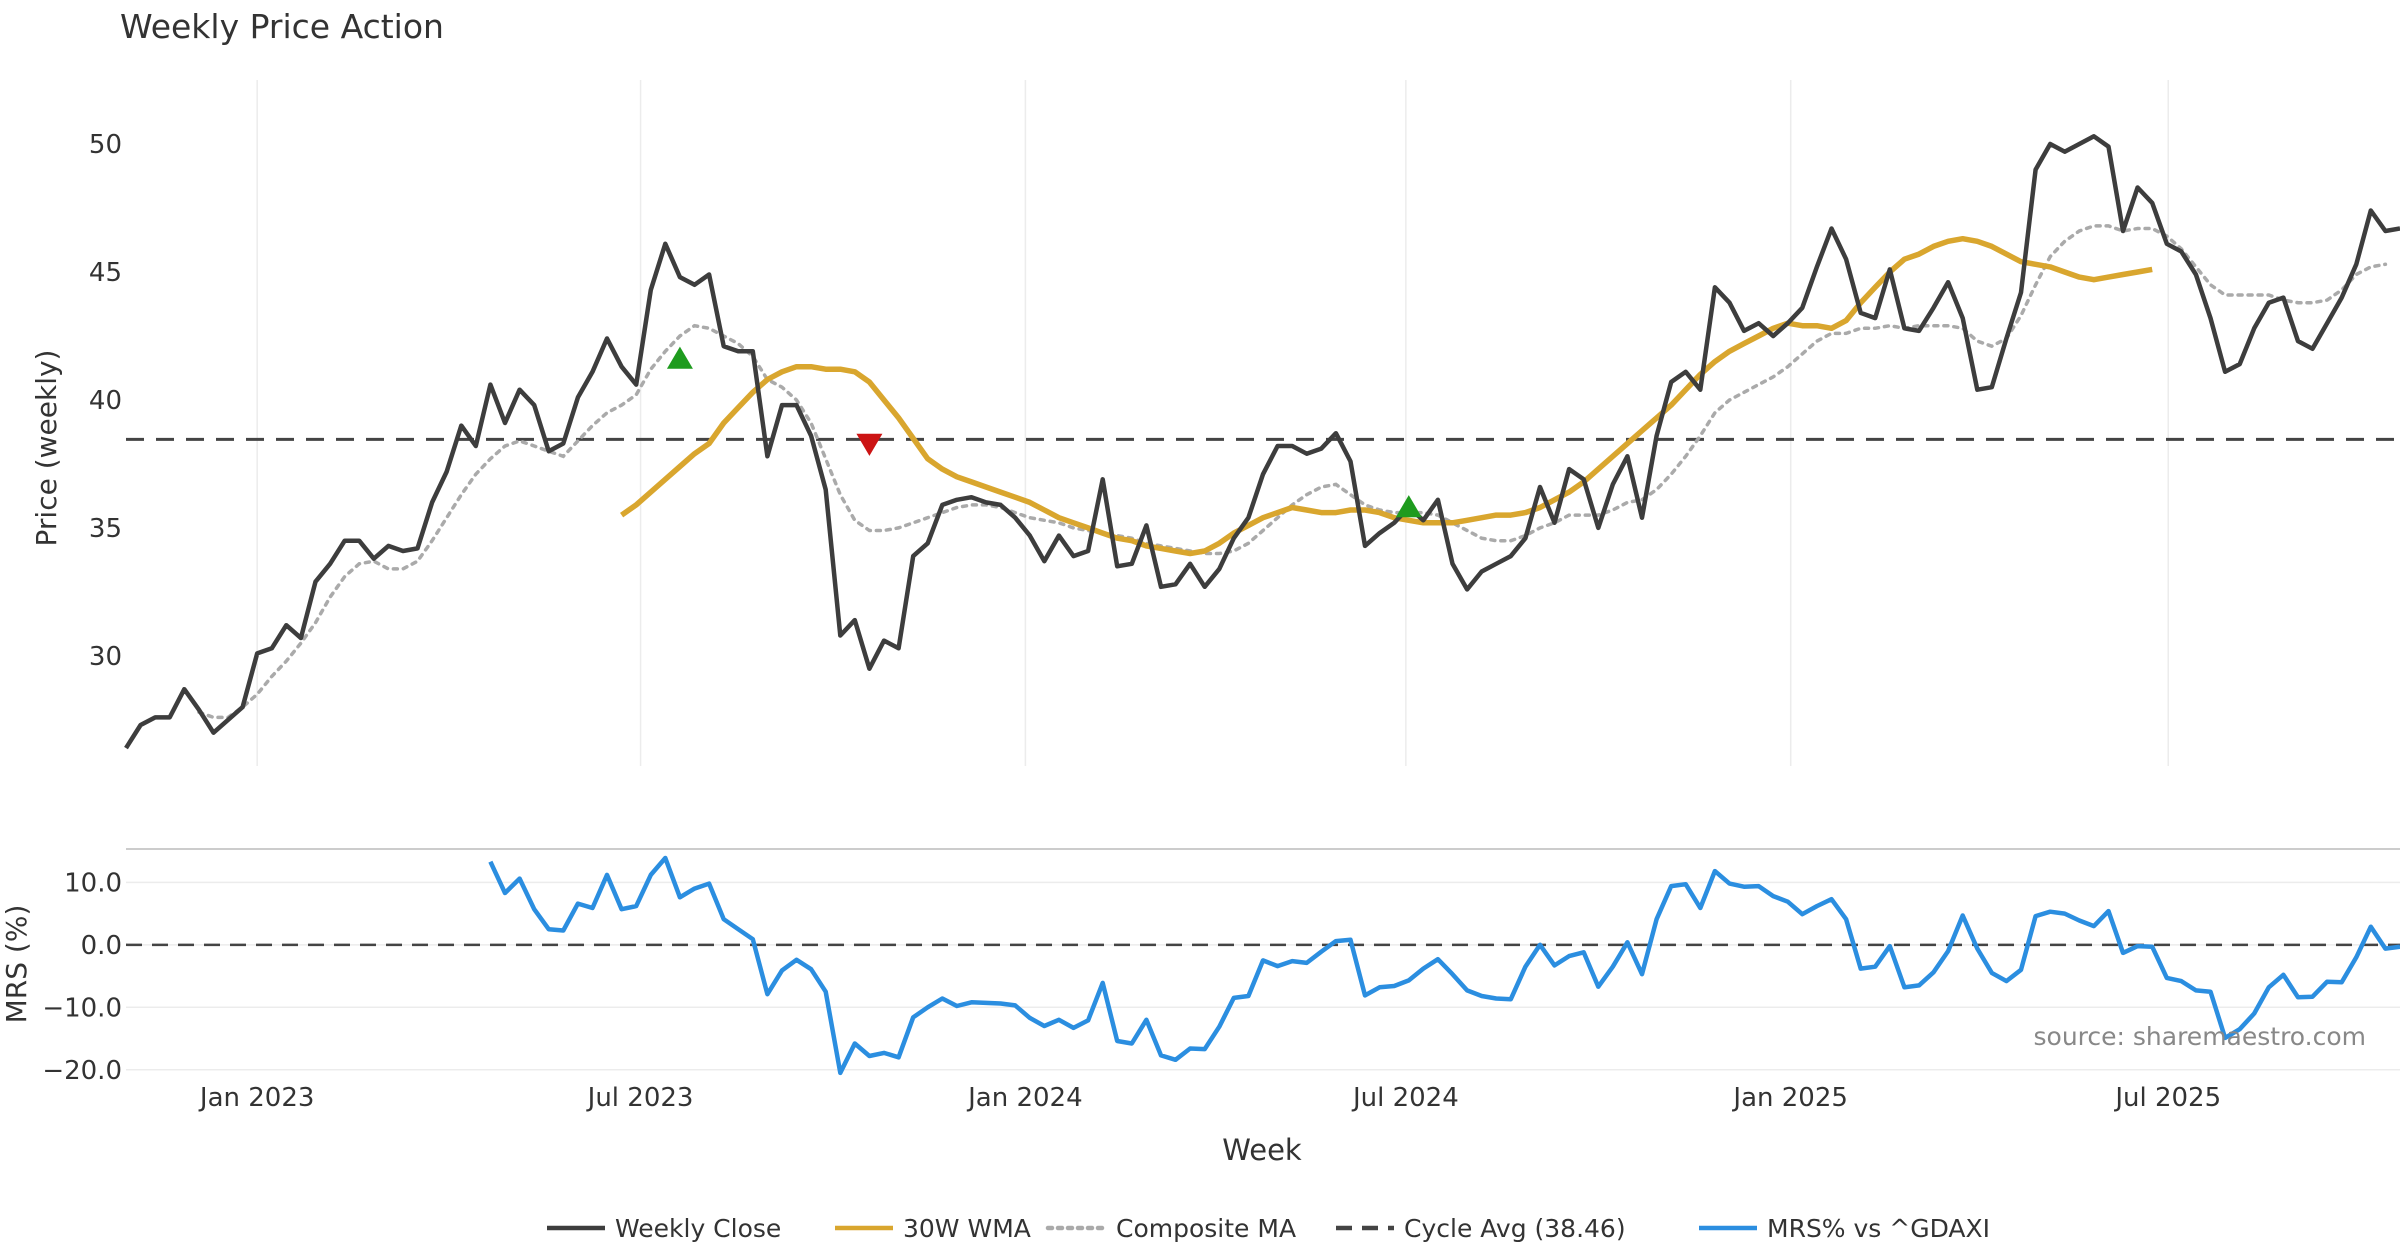  I want to click on chart-title: Weekly Price Action, so click(282, 26).